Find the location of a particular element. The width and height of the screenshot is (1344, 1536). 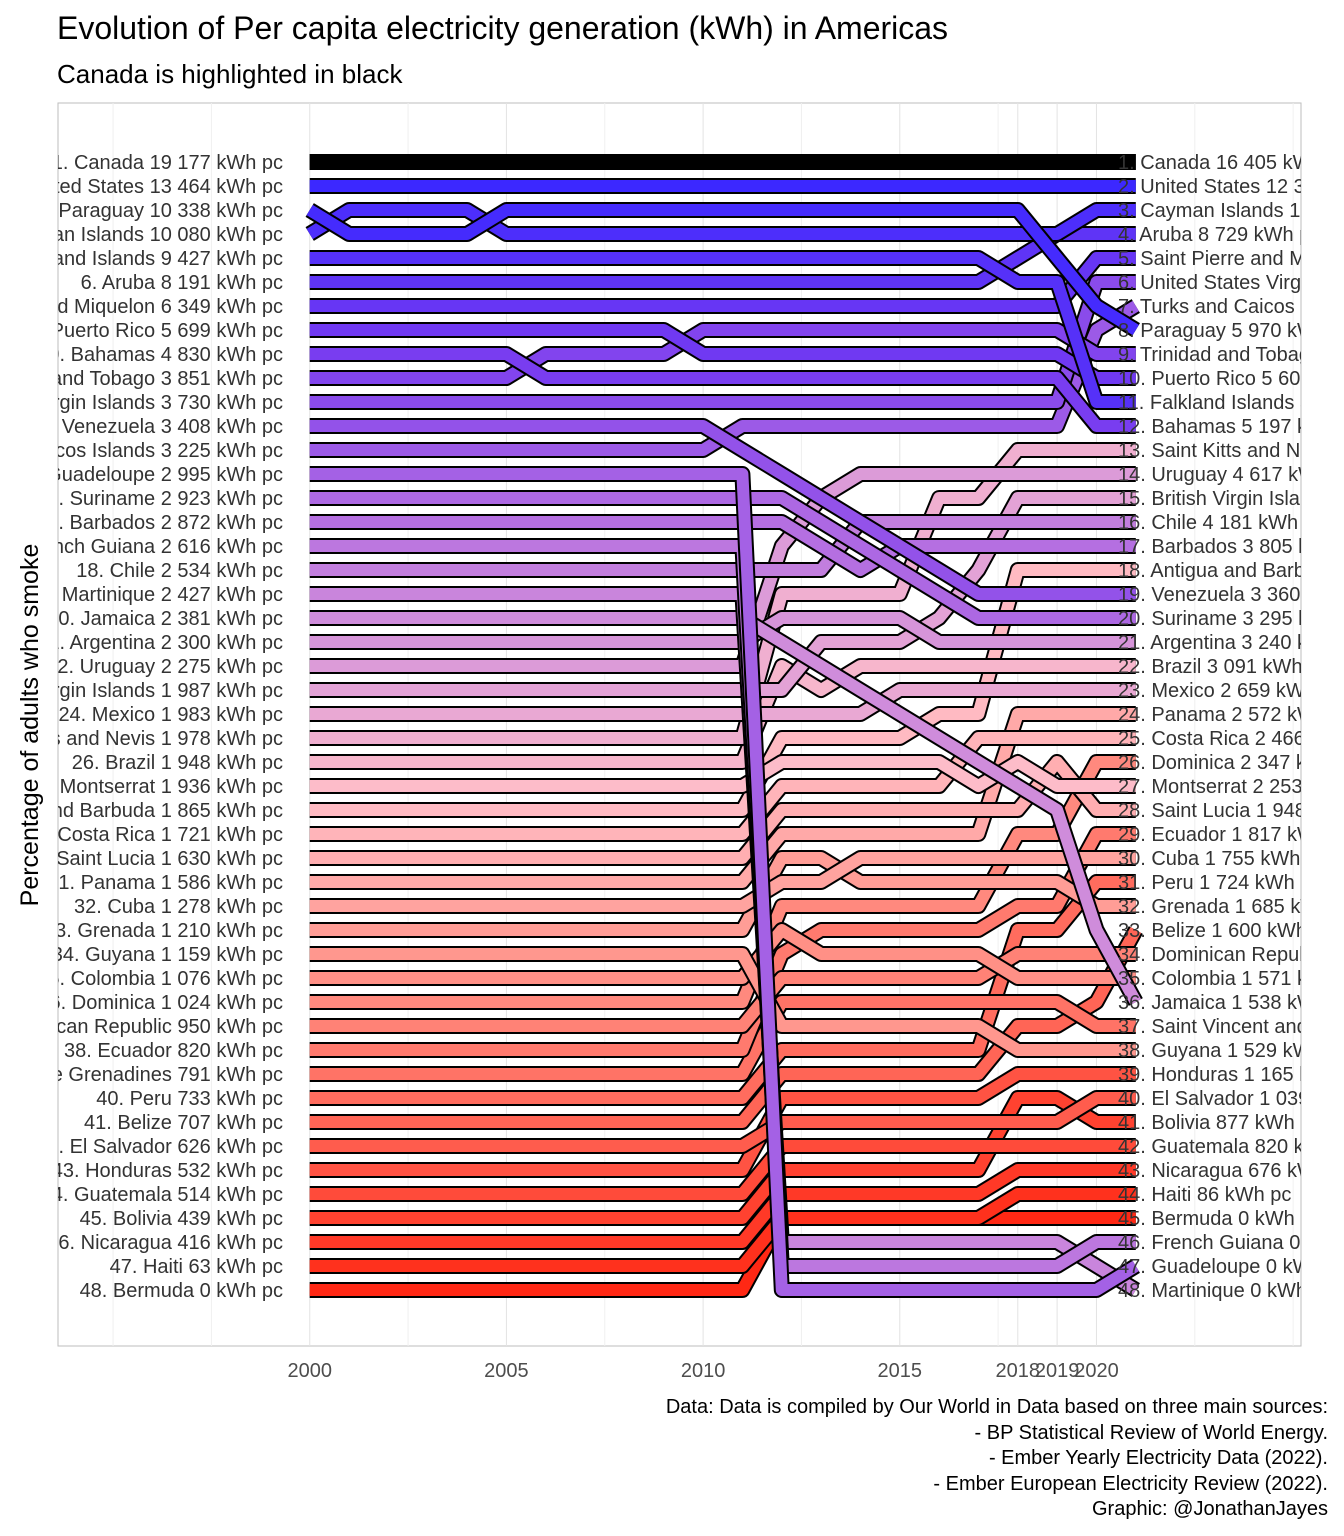

right-rank-label: 14. Uruguay 4 617 kWh pc is located at coordinates (1231, 475).